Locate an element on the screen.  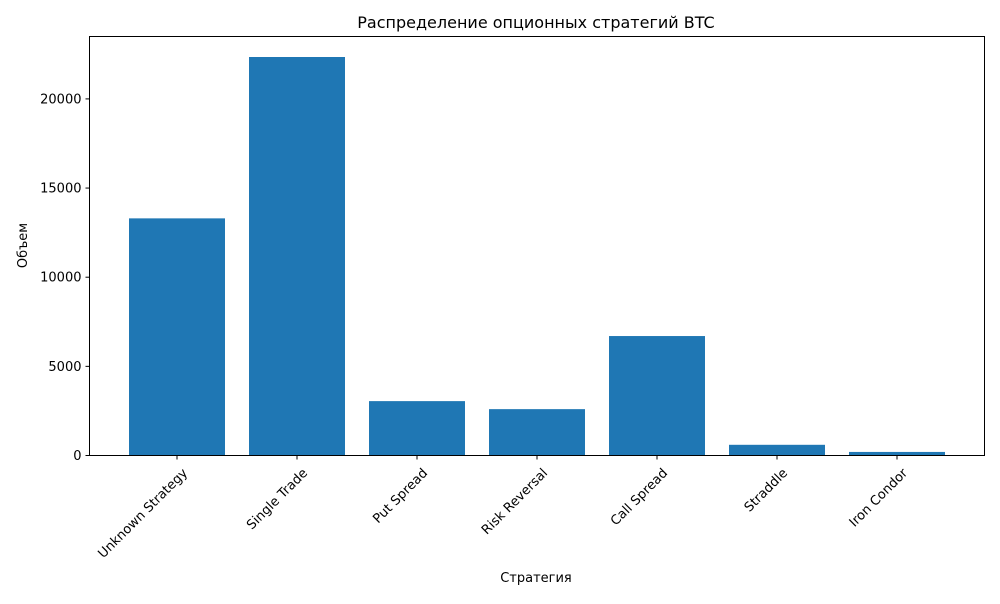
y-tick-label: 20000 is located at coordinates (60, 99).